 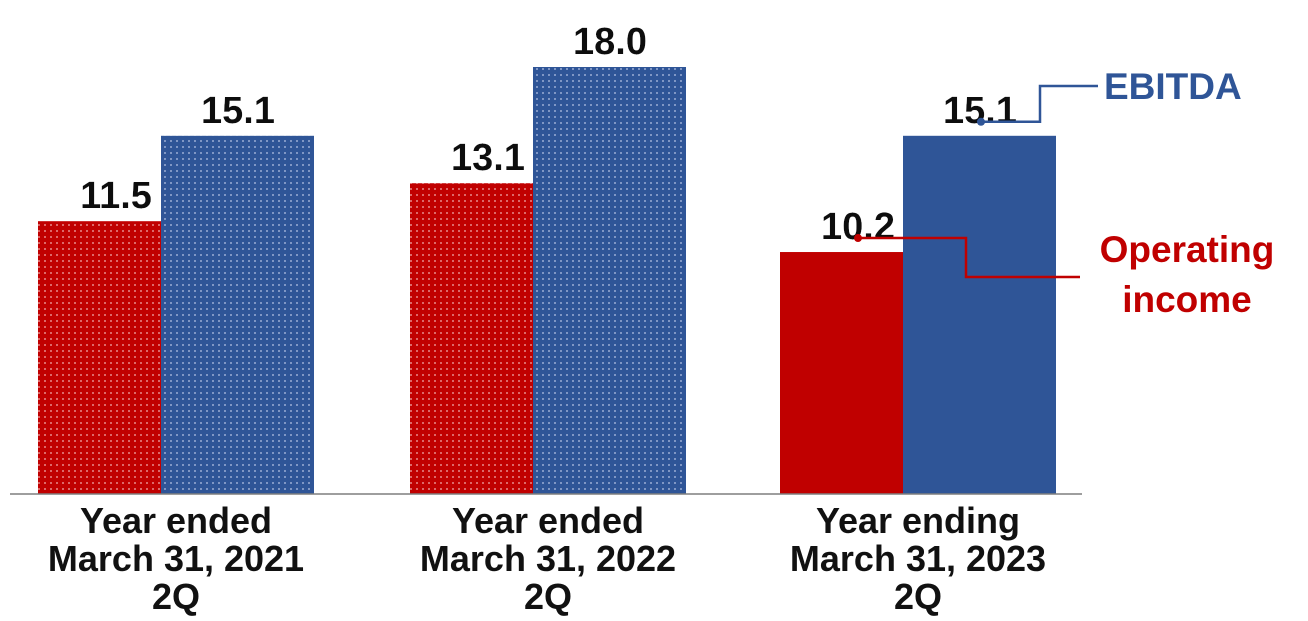 I want to click on value-label-ebitda-1: 15.1, so click(x=238, y=111).